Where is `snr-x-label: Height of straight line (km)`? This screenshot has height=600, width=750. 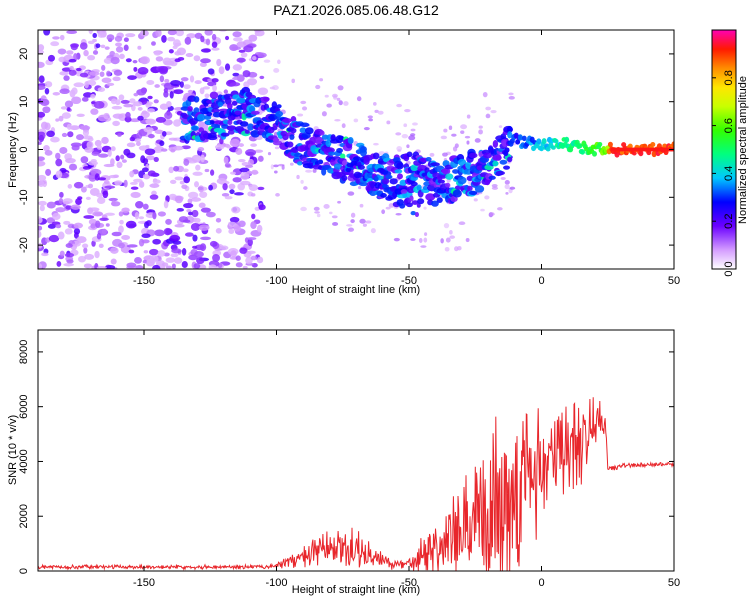
snr-x-label: Height of straight line (km) is located at coordinates (356, 590).